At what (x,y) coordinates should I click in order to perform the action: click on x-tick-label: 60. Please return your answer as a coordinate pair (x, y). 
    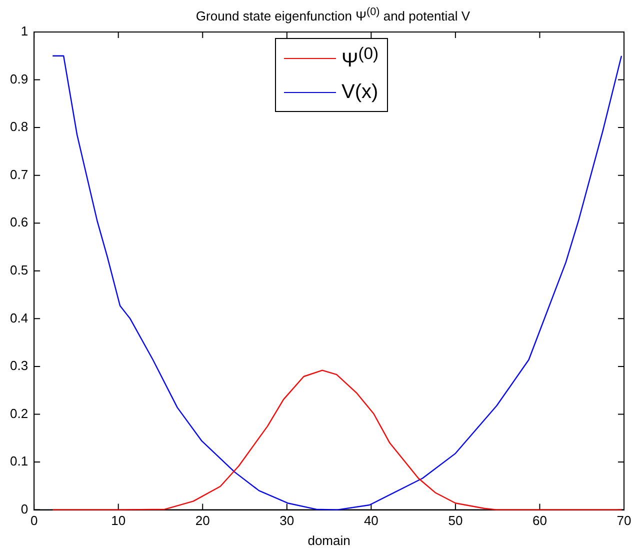
    Looking at the image, I should click on (539, 520).